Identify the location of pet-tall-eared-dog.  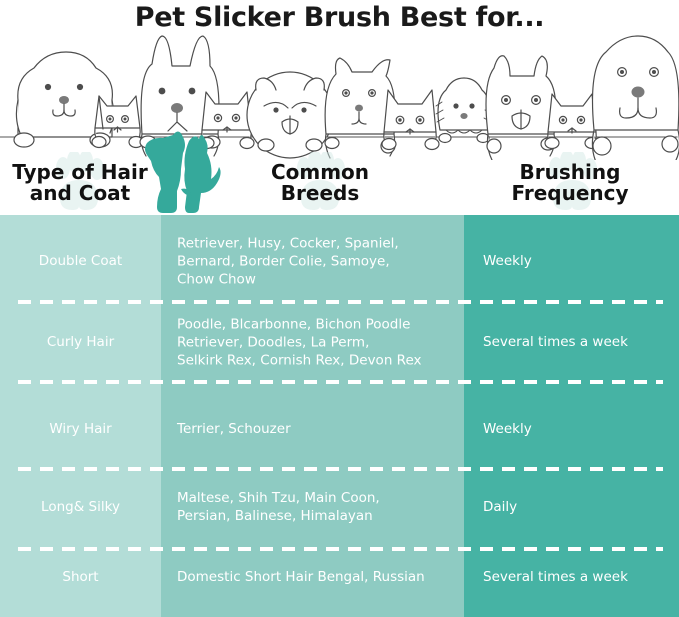
(180, 96).